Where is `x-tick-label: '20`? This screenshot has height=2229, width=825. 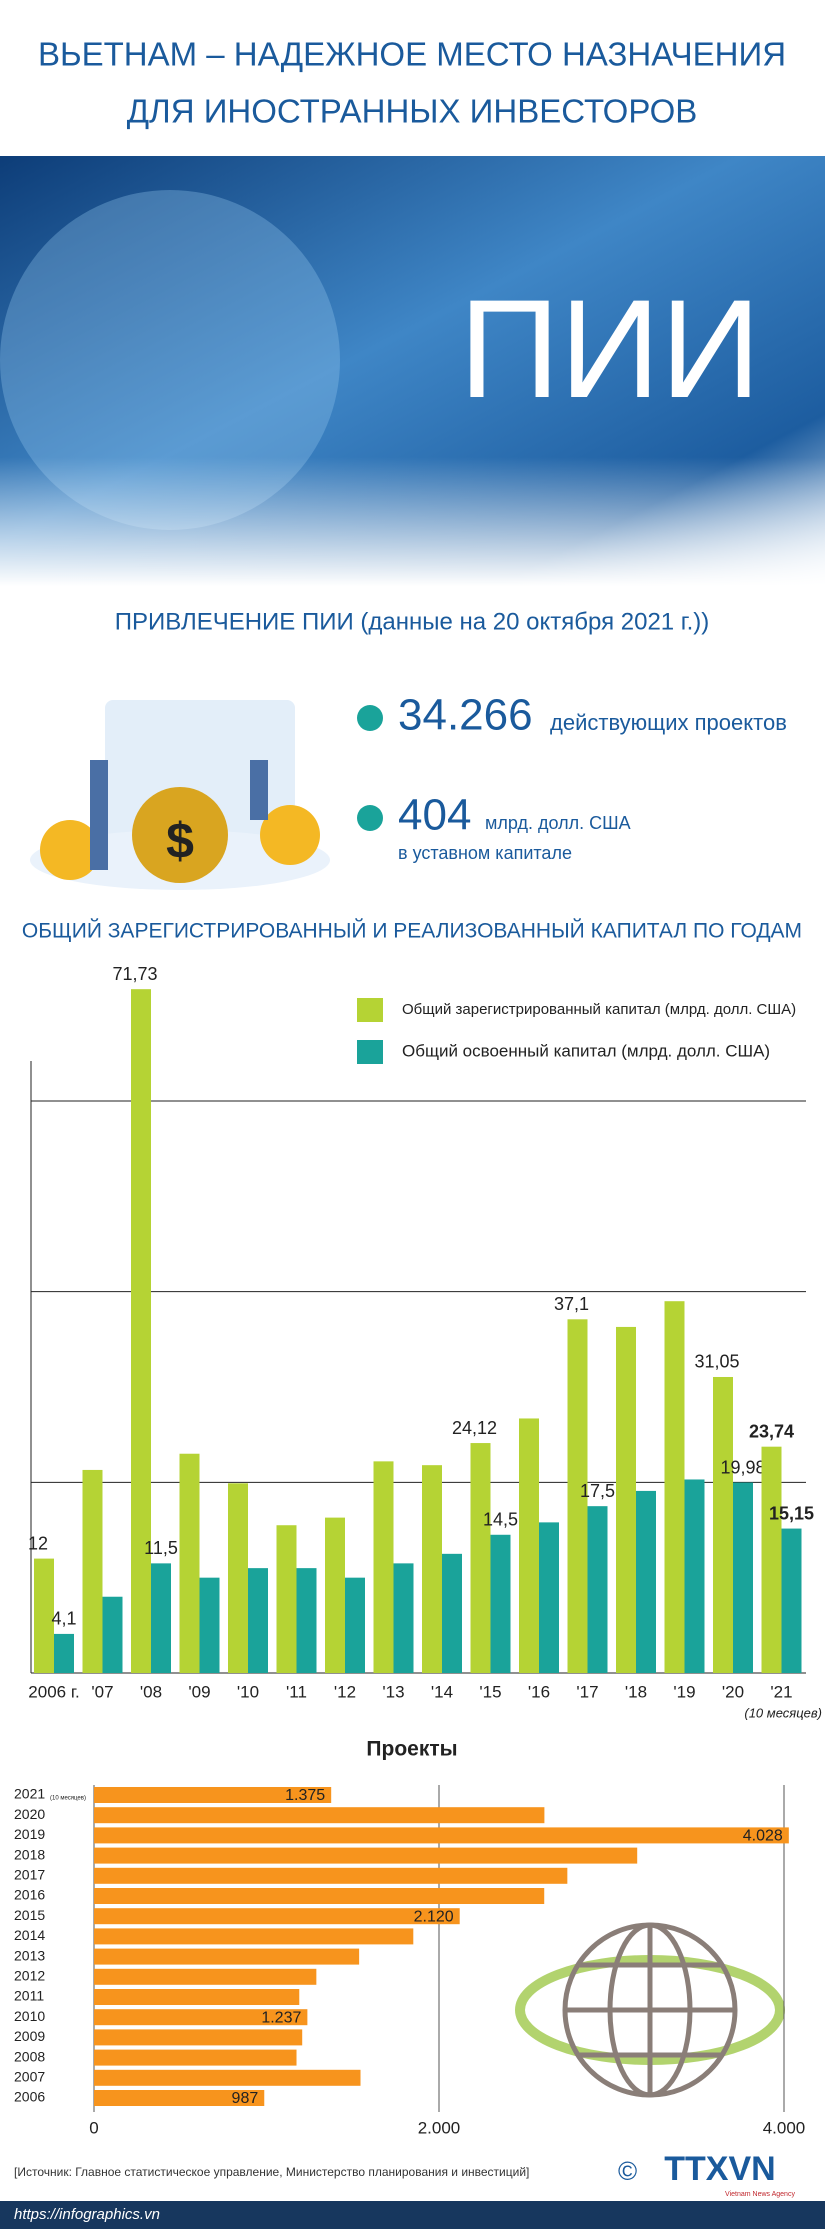 x-tick-label: '20 is located at coordinates (733, 1691).